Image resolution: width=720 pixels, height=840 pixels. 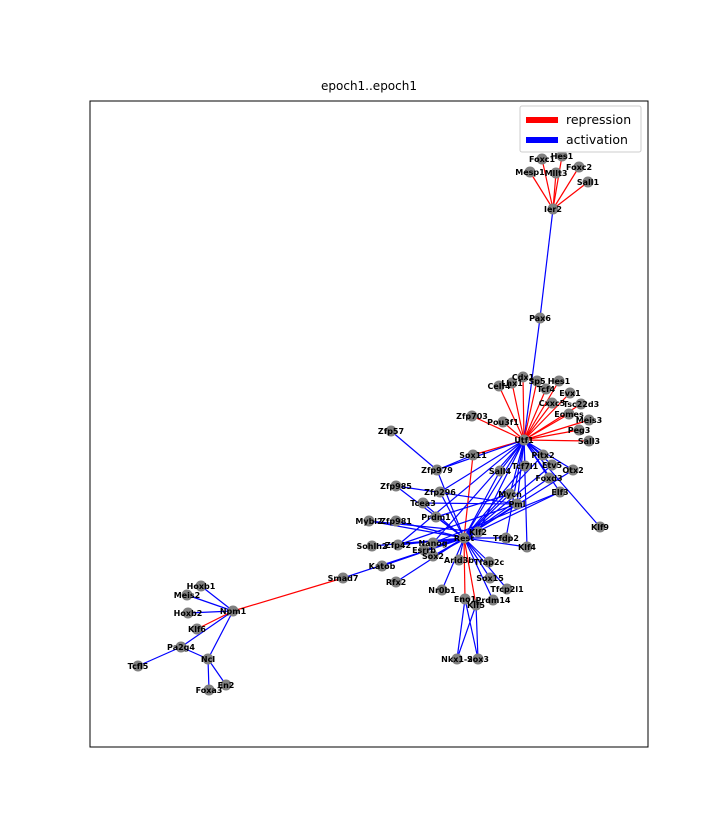 What do you see at coordinates (573, 470) in the screenshot?
I see `node-otx2` at bounding box center [573, 470].